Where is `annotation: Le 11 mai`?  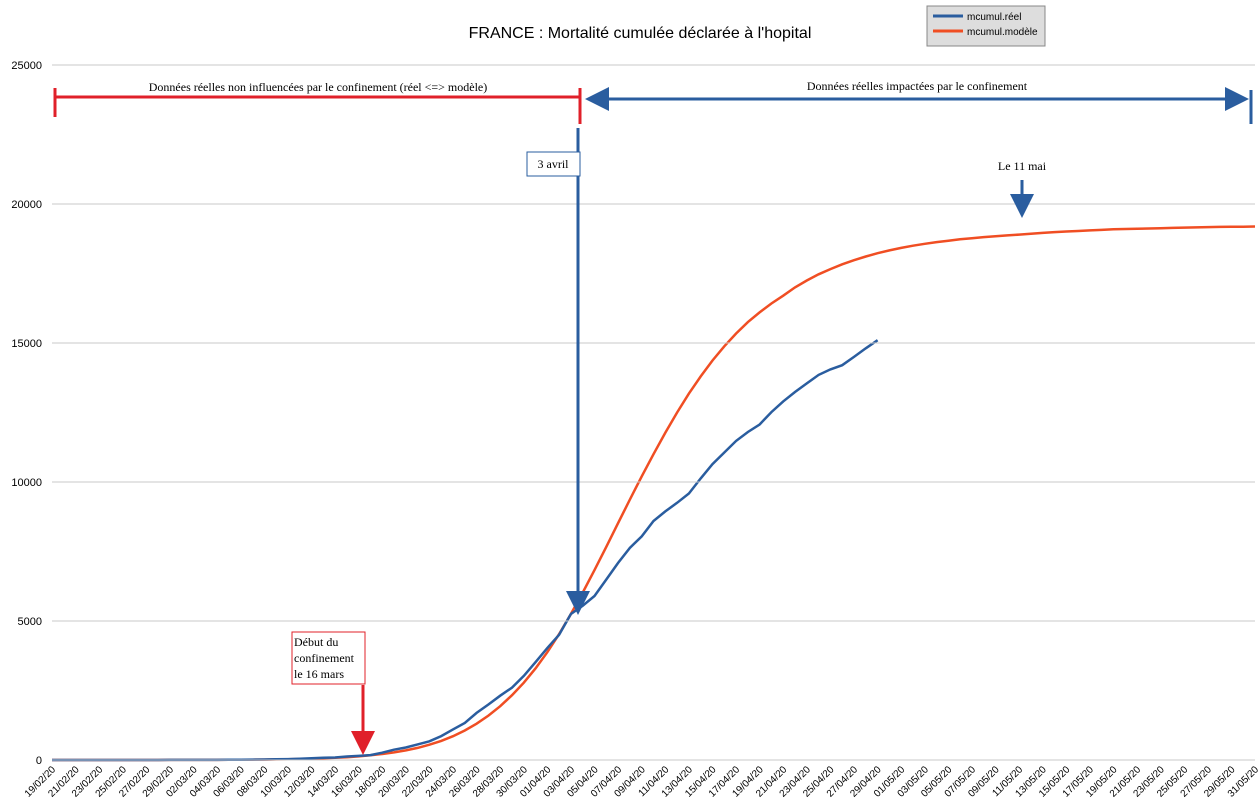
annotation: Le 11 mai is located at coordinates (1022, 166).